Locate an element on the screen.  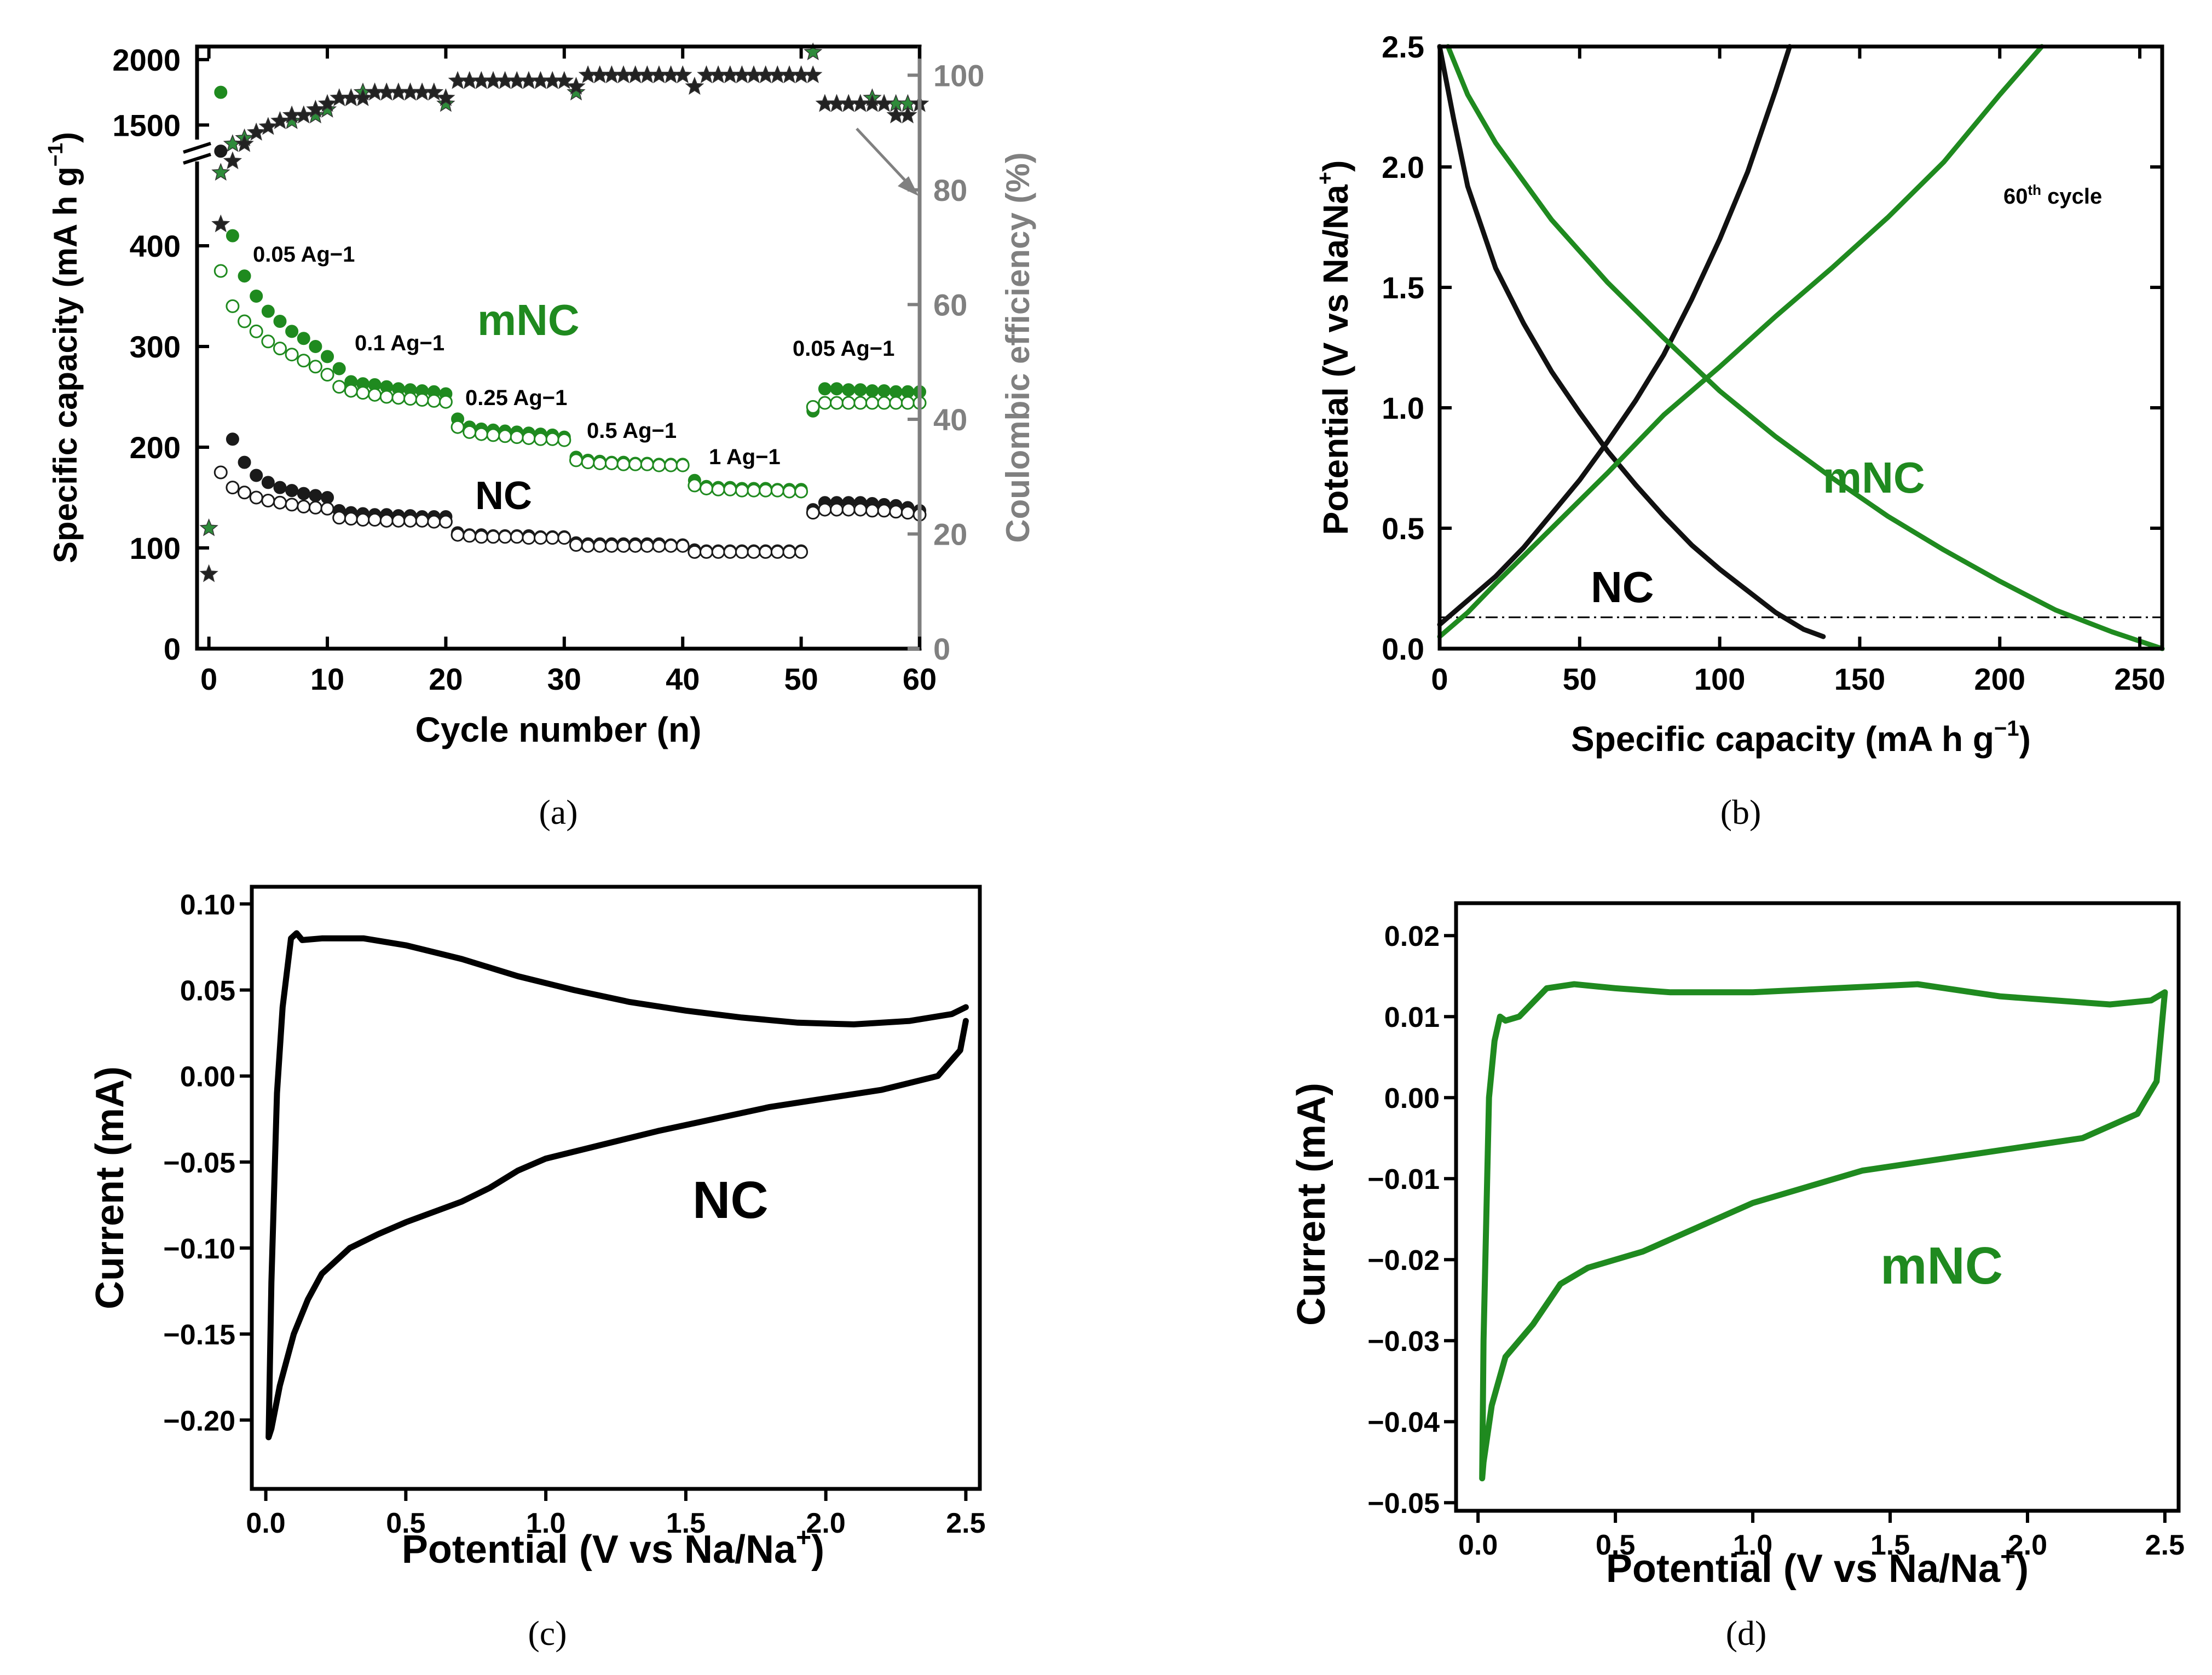
panel-d-x-axis-title: Potential (V vs Na/Na+) is located at coordinates (1817, 1567).